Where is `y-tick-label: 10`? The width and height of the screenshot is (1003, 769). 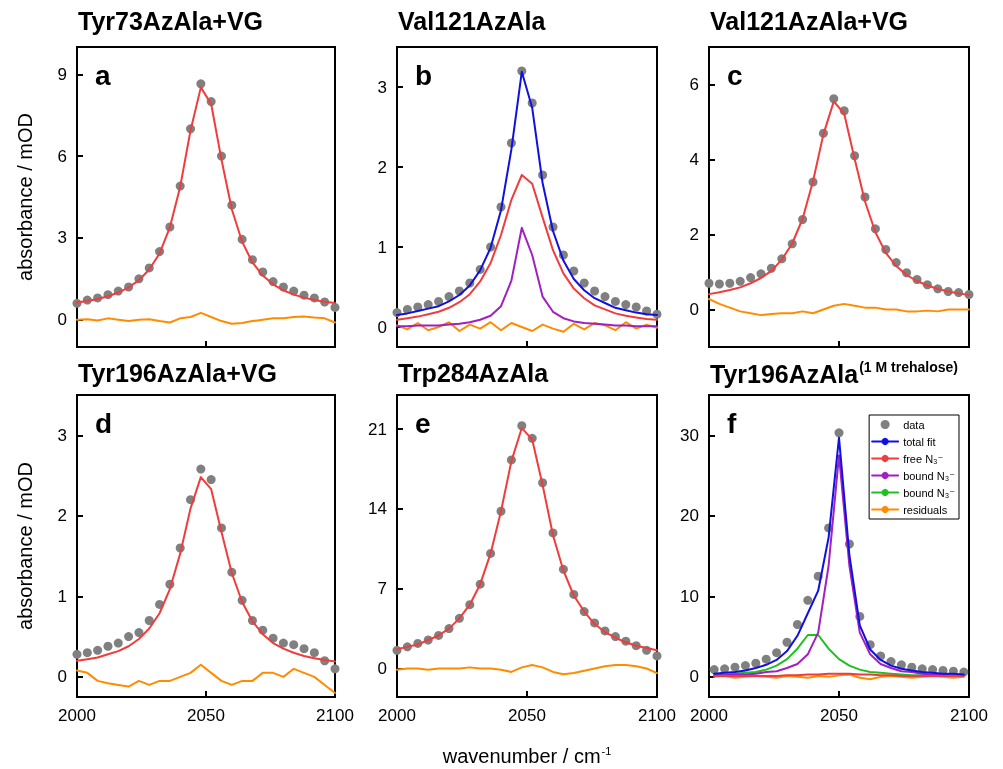 y-tick-label: 10 is located at coordinates (689, 596).